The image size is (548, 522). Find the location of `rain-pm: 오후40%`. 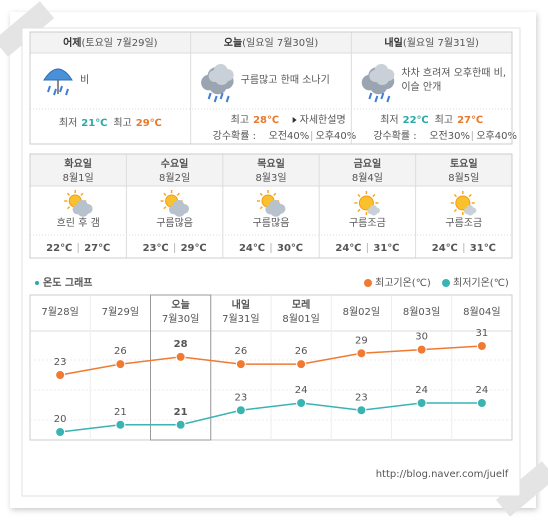

rain-pm: 오후40% is located at coordinates (496, 136).